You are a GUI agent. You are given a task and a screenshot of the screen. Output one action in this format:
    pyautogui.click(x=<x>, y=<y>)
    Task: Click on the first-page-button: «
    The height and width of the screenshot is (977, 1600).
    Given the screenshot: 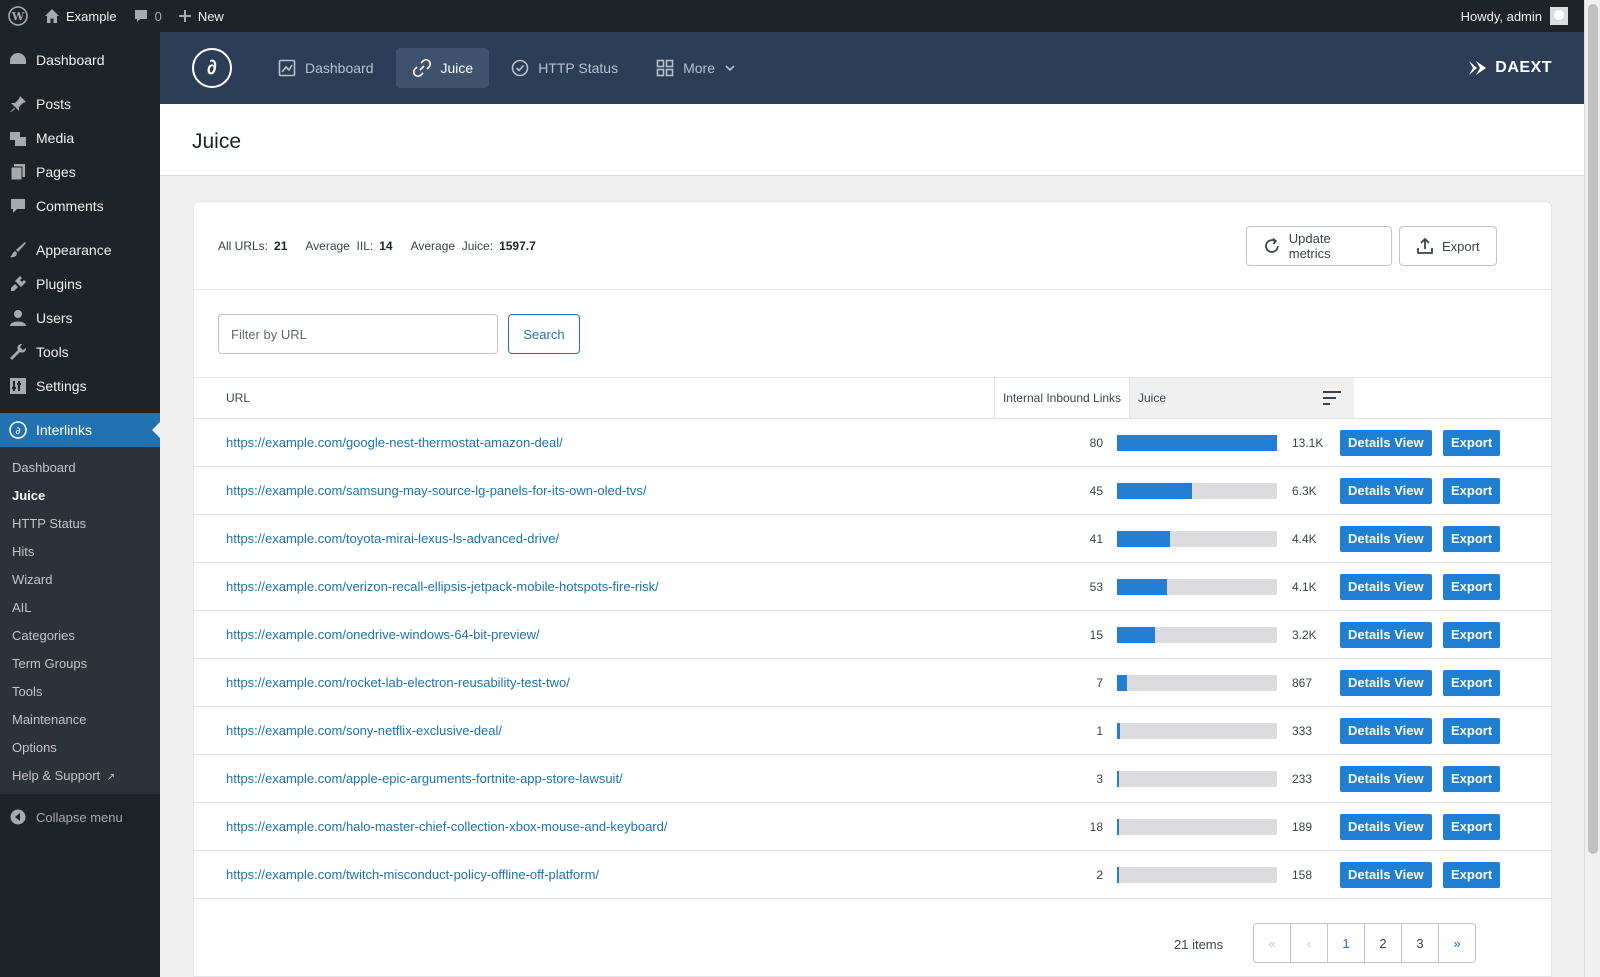 What is the action you would take?
    pyautogui.click(x=1272, y=943)
    